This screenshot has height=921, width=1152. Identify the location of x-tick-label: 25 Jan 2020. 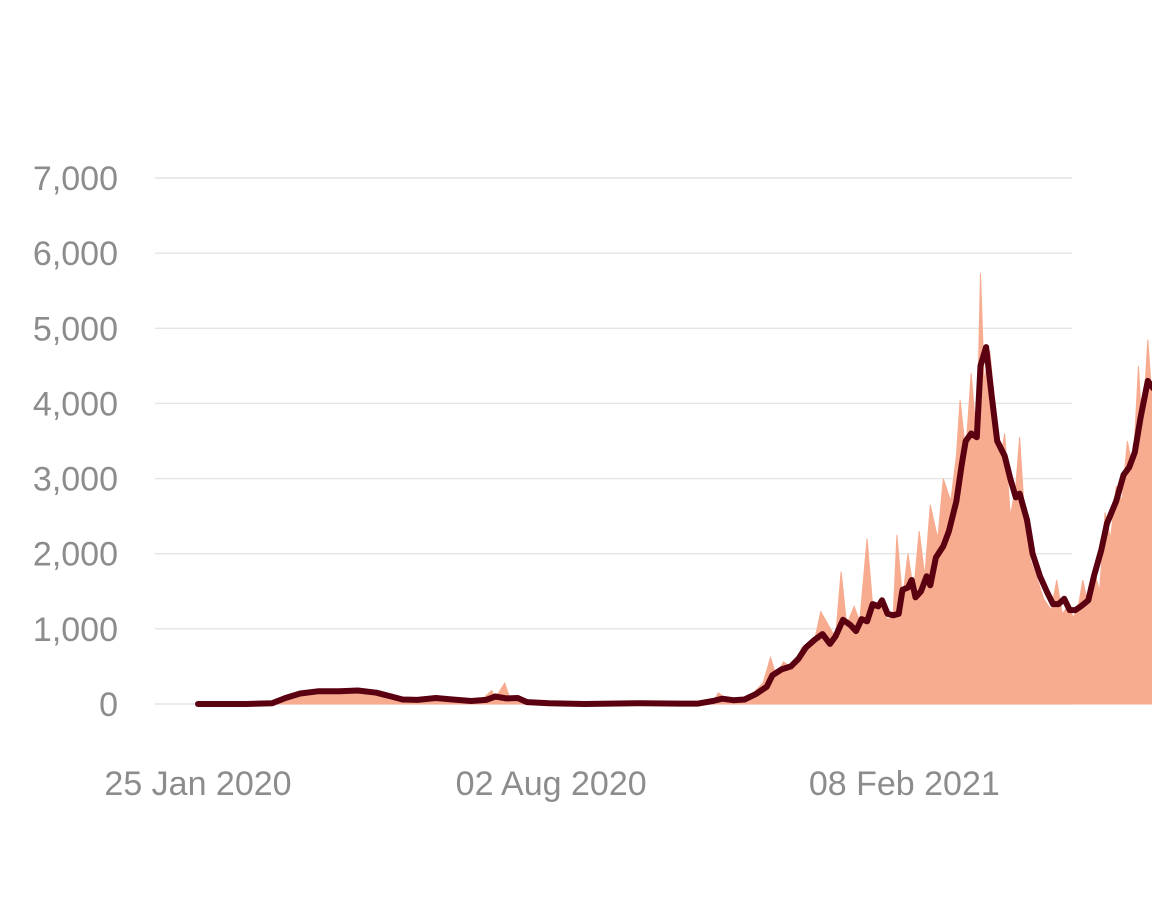
(197, 784).